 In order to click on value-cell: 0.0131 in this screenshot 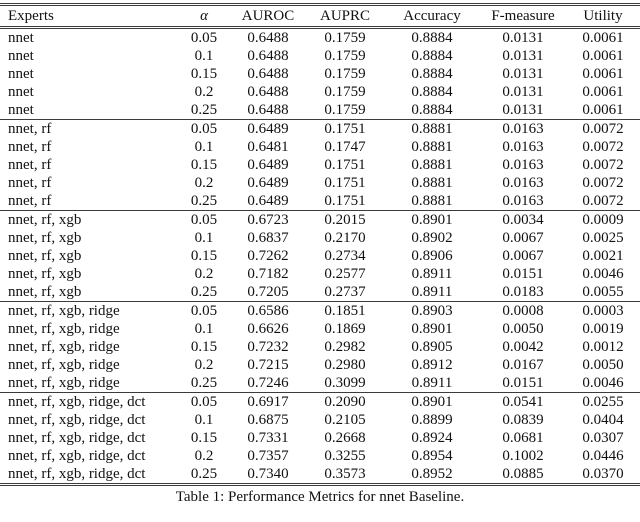, I will do `click(523, 56)`.